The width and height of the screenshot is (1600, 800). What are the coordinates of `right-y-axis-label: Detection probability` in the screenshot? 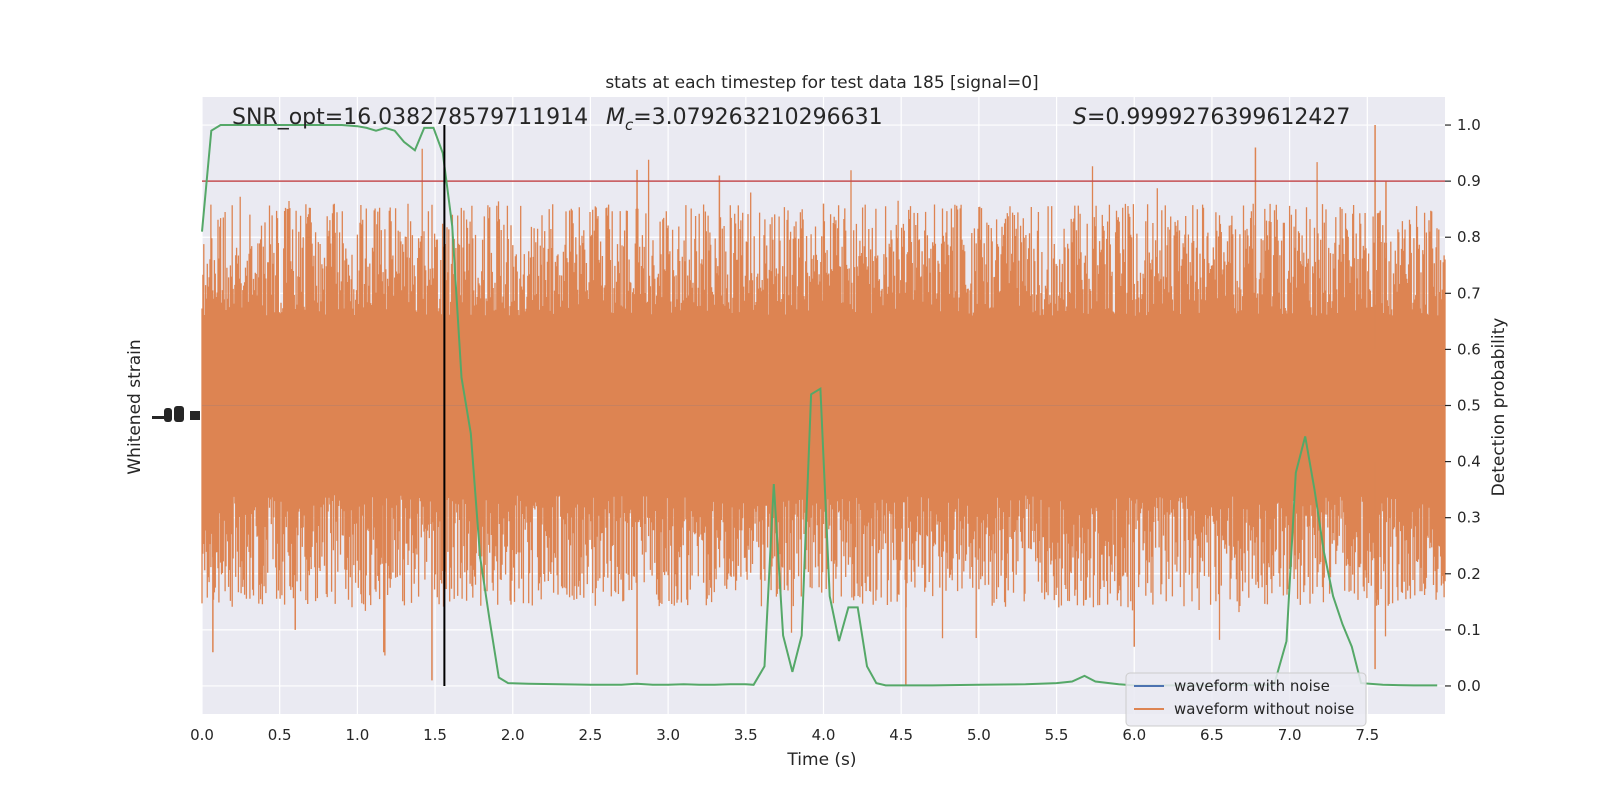 It's located at (1499, 407).